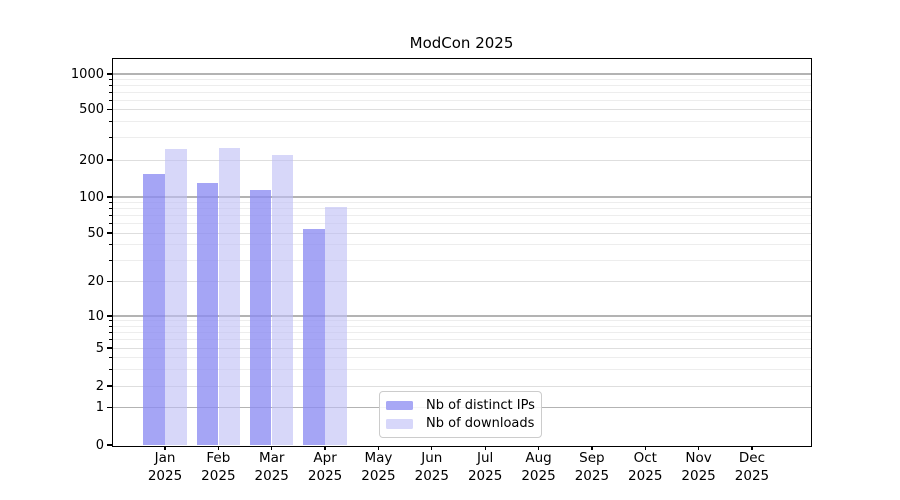  What do you see at coordinates (485, 458) in the screenshot?
I see `x-tick-label-line: Jul` at bounding box center [485, 458].